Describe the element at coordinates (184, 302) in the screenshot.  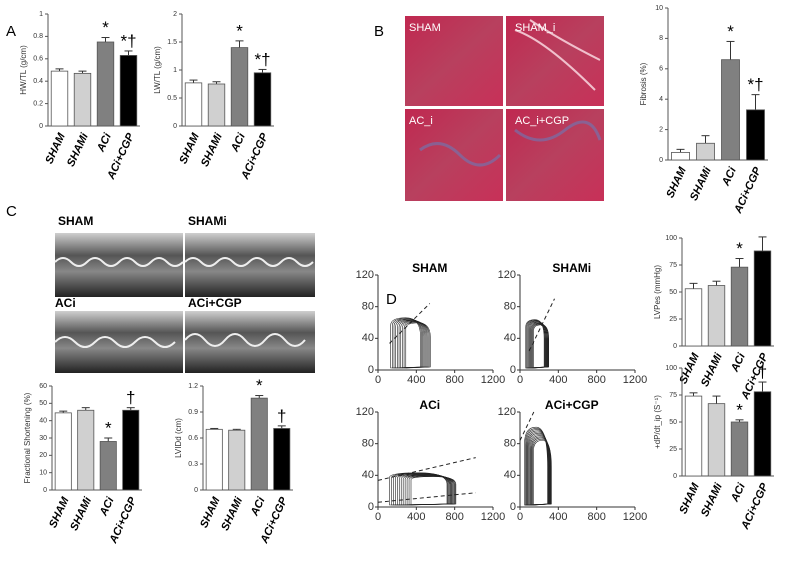
I see `echo-trace` at that location.